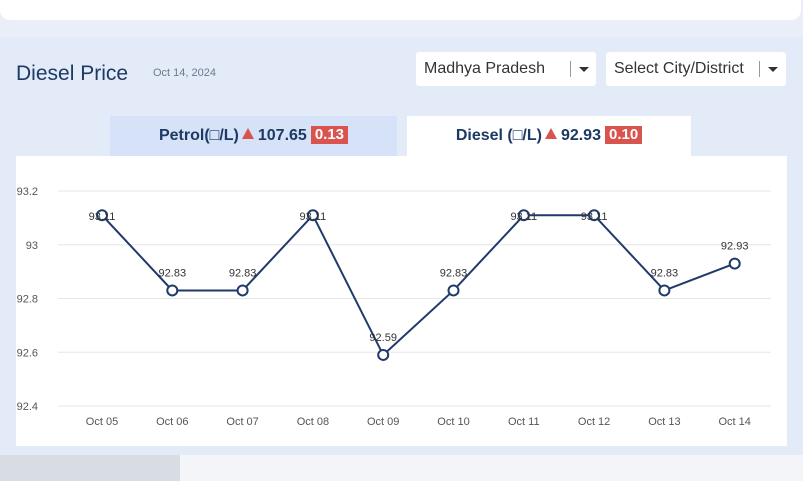  Describe the element at coordinates (27, 407) in the screenshot. I see `y-tick-label-4: 92.4` at that location.